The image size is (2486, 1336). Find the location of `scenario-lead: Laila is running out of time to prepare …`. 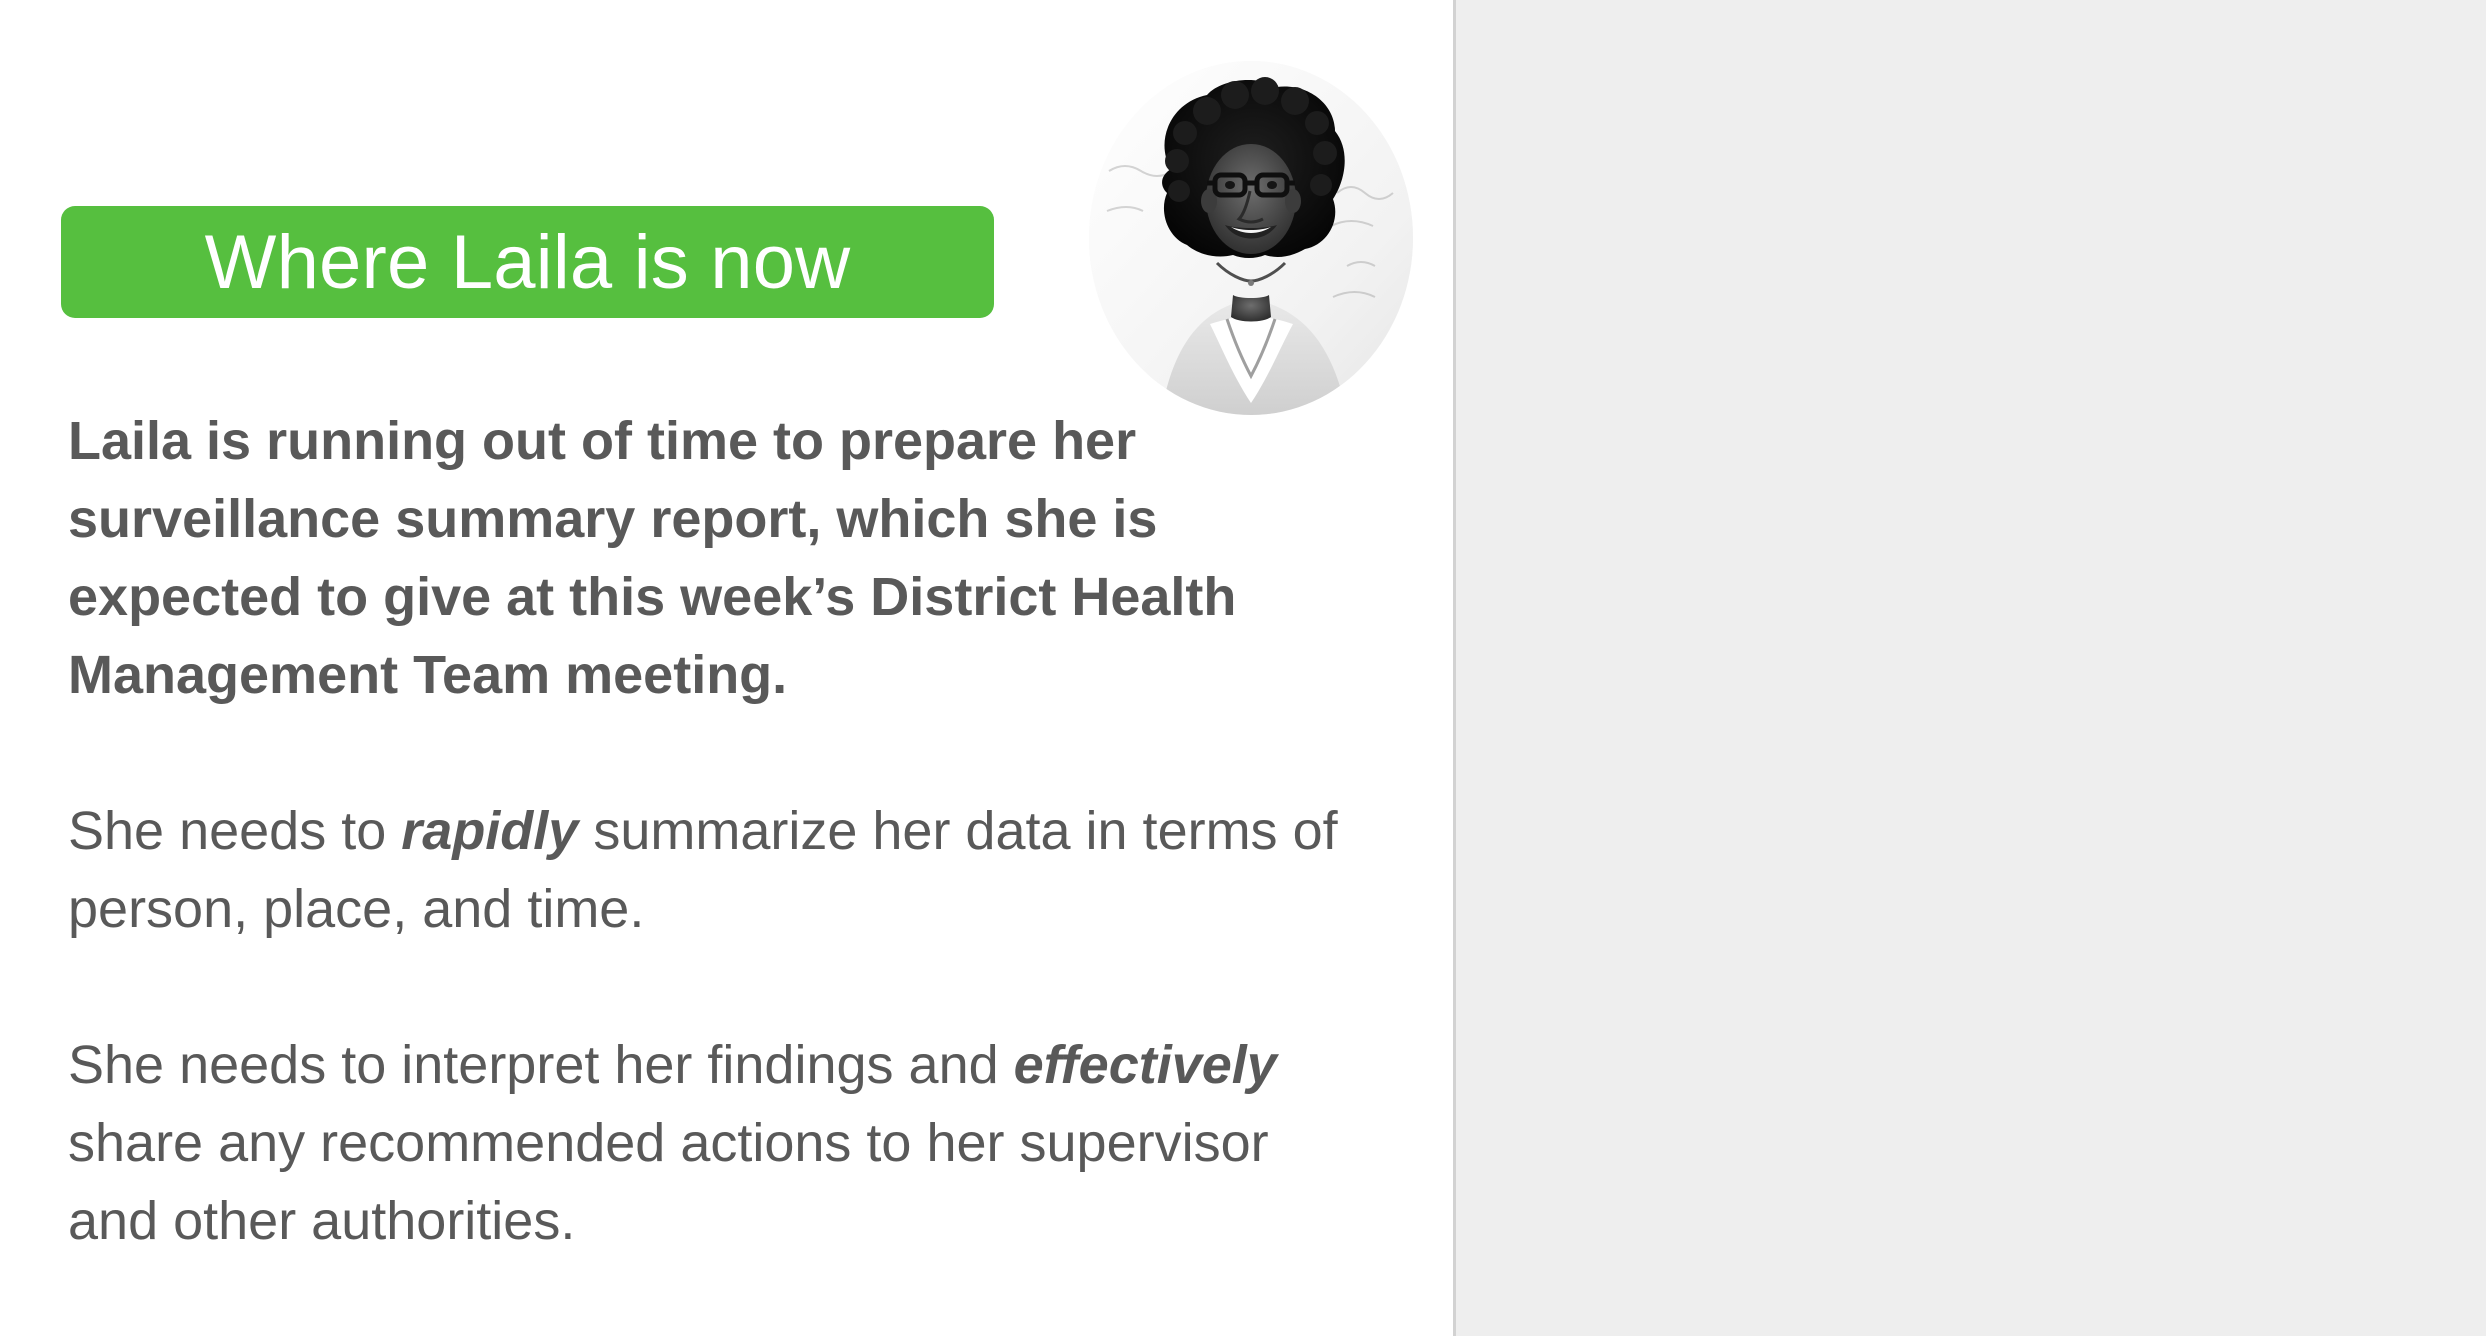

scenario-lead: Laila is running out of time to prepare … is located at coordinates (652, 558).